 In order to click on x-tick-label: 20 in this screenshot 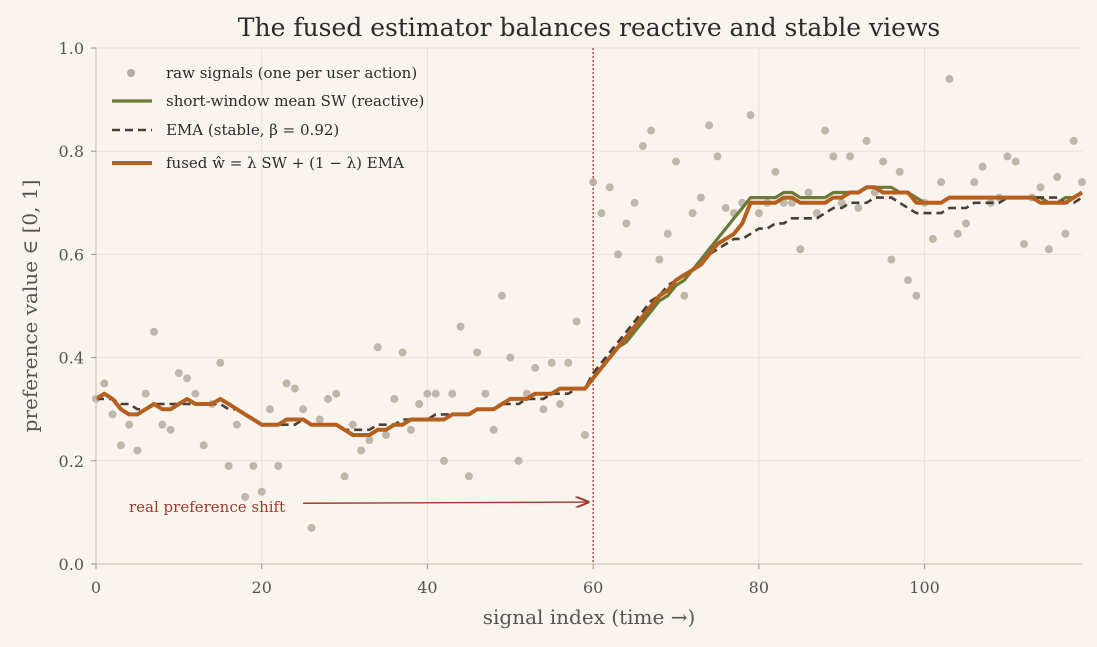, I will do `click(262, 587)`.